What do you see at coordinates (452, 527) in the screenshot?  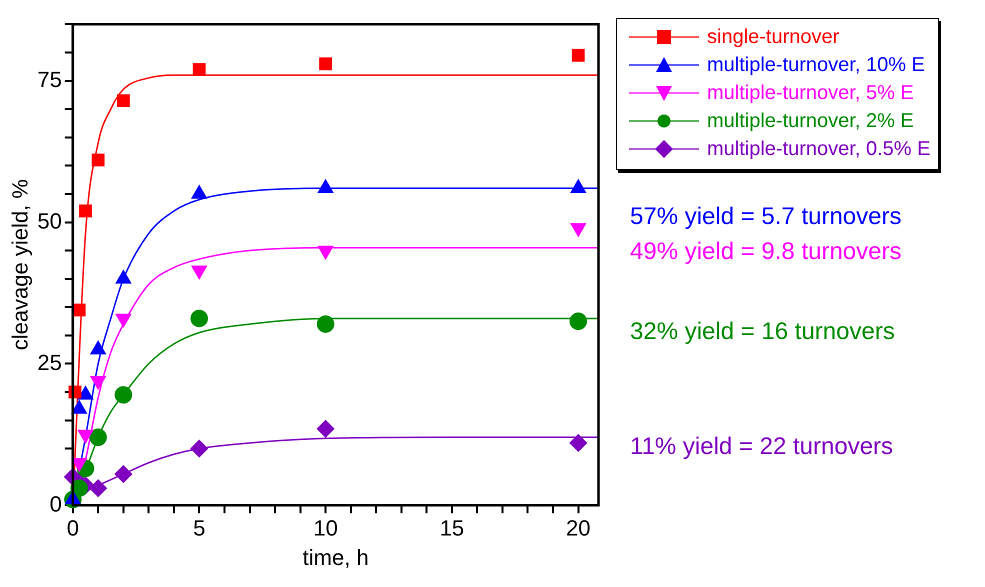 I see `x-tick-label: 15` at bounding box center [452, 527].